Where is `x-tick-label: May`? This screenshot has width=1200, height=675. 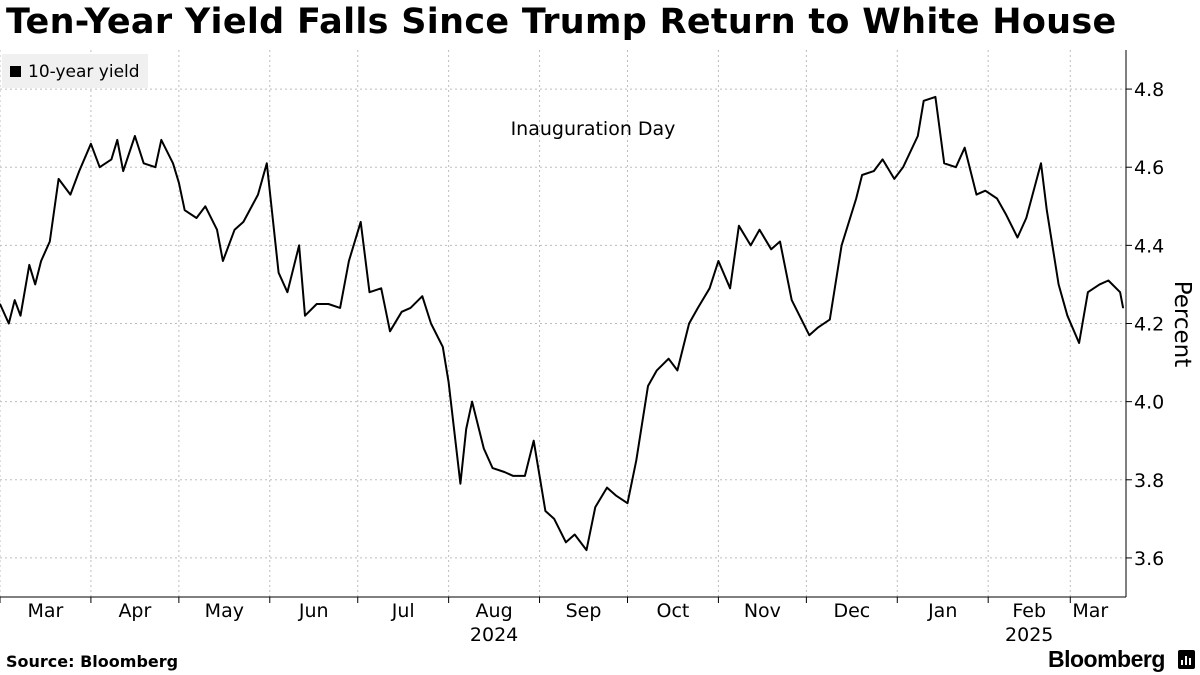
x-tick-label: May is located at coordinates (224, 611).